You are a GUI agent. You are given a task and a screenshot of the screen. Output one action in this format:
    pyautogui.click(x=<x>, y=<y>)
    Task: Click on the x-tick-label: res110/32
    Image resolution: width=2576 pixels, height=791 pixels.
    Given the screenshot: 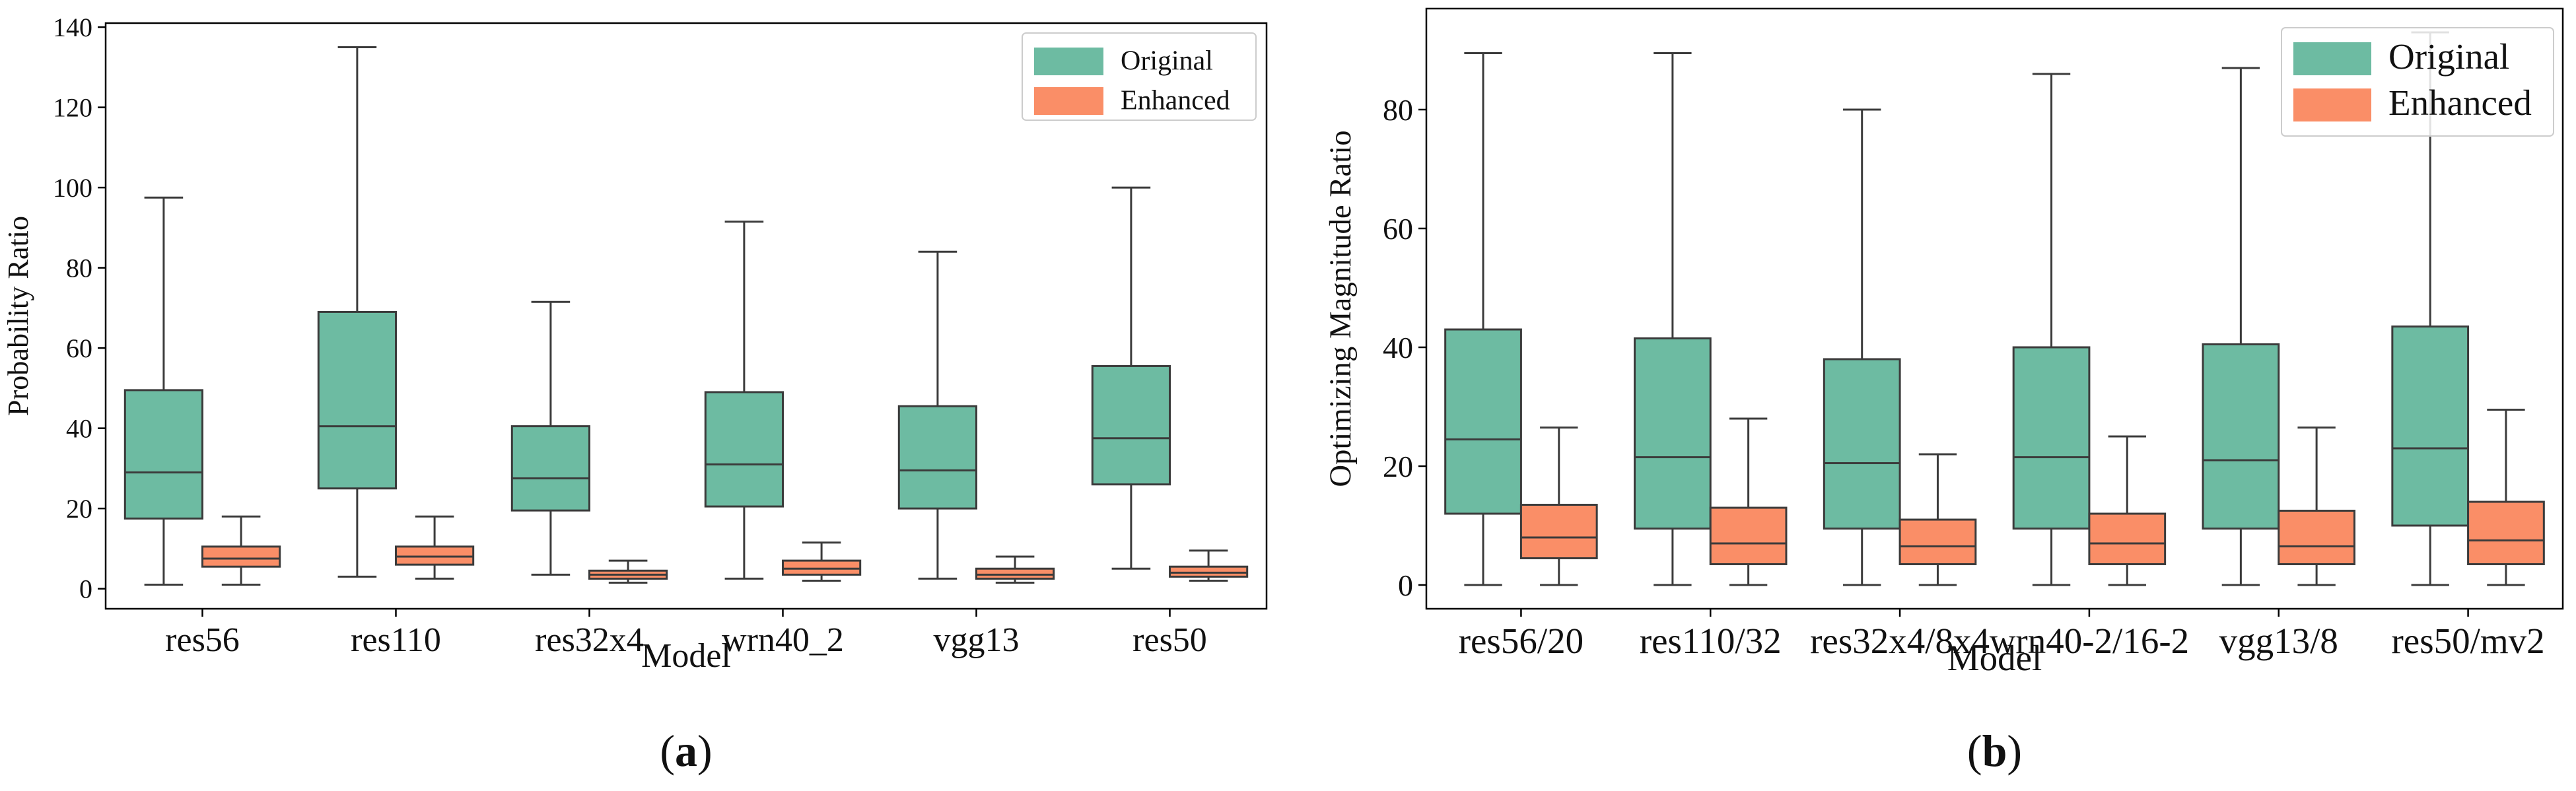 What is the action you would take?
    pyautogui.click(x=1711, y=641)
    